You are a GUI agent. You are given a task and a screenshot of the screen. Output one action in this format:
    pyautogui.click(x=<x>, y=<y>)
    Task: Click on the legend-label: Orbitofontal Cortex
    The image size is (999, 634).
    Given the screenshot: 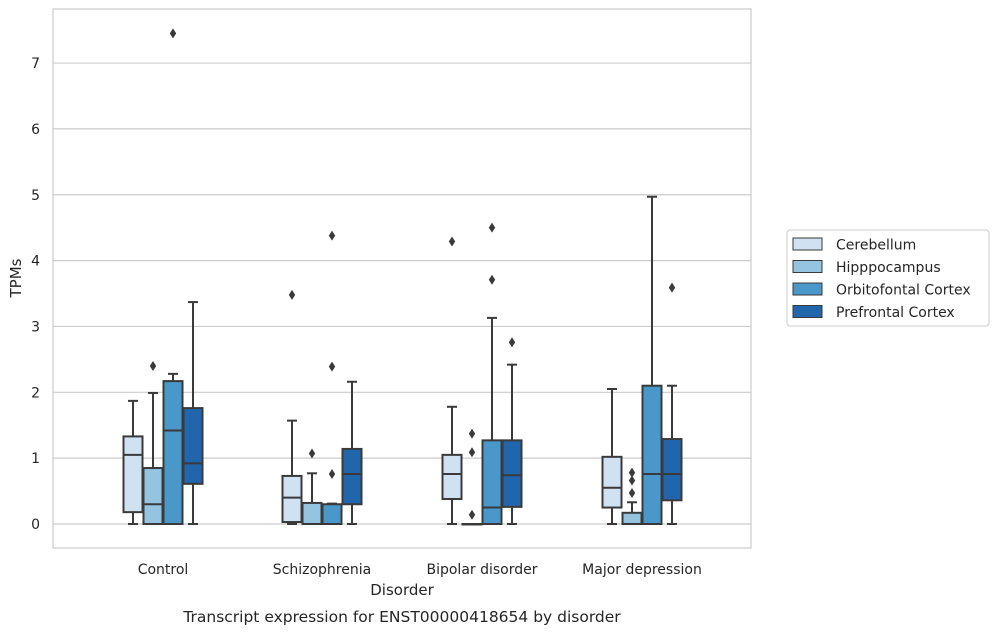 What is the action you would take?
    pyautogui.click(x=903, y=291)
    